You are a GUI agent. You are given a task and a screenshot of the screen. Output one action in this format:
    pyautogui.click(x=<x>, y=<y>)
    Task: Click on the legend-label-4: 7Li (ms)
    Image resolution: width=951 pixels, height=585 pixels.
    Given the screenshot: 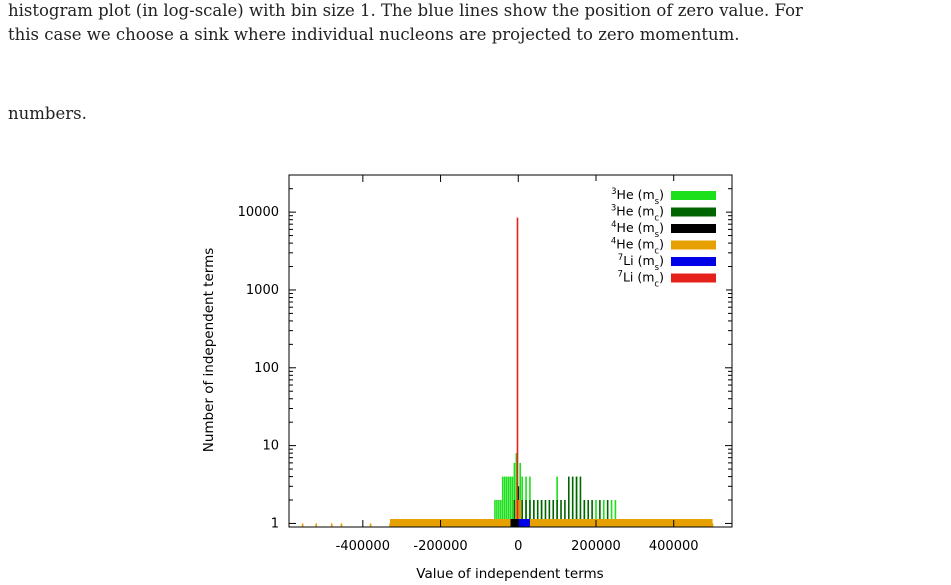 What is the action you would take?
    pyautogui.click(x=641, y=263)
    